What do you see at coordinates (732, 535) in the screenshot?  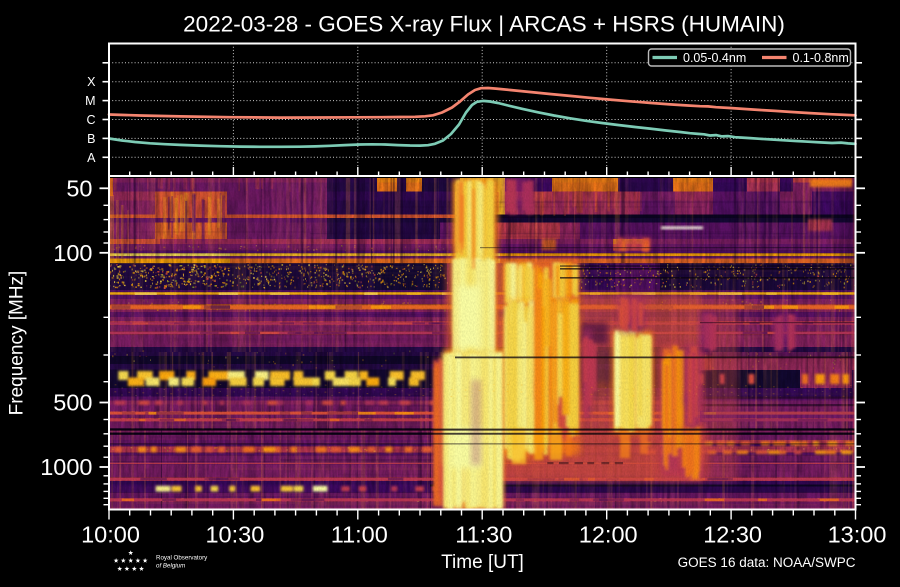 I see `svg-text: 12:30` at bounding box center [732, 535].